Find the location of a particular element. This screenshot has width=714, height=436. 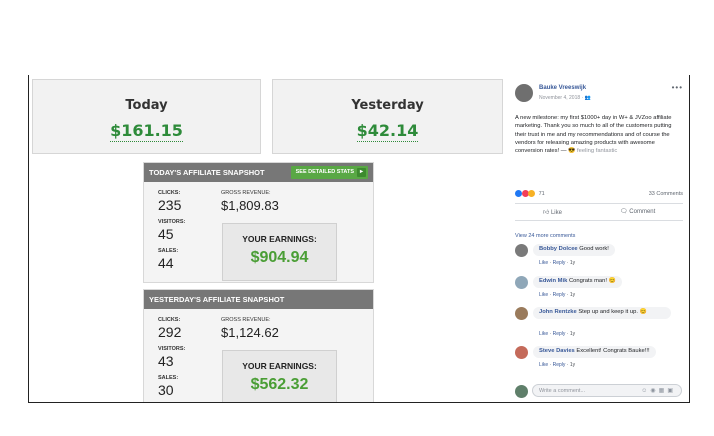

comment-text: Congrats man! is located at coordinates (587, 281).